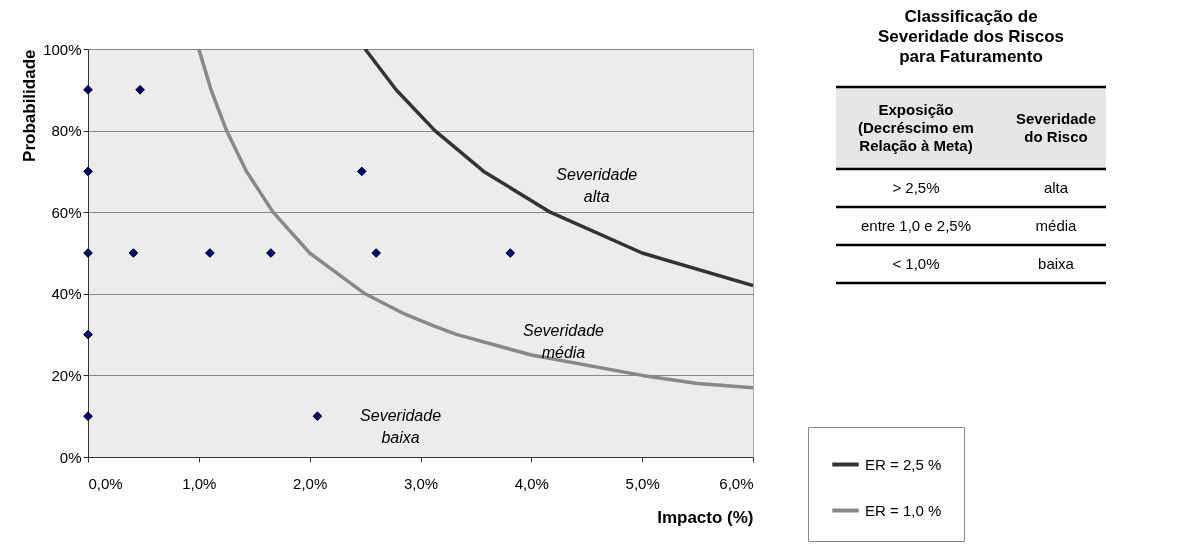 The width and height of the screenshot is (1196, 551). Describe the element at coordinates (1056, 127) in the screenshot. I see `text: Severidade do Risco` at that location.